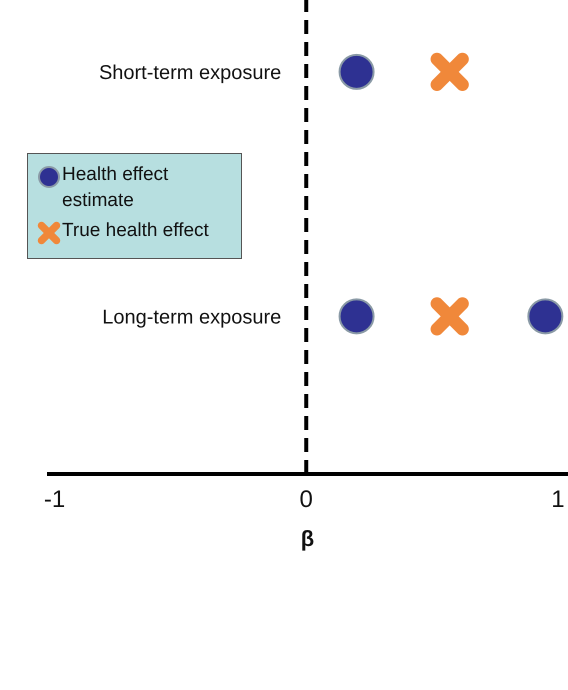  What do you see at coordinates (190, 73) in the screenshot?
I see `y-tick-label: Short-term exposure` at bounding box center [190, 73].